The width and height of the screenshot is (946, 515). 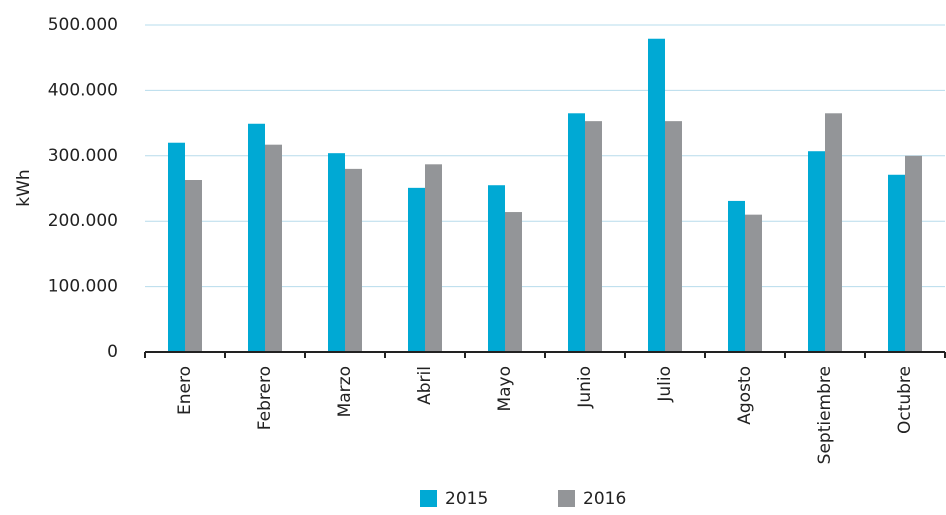 I want to click on y-axis-label: kWh, so click(x=24, y=187).